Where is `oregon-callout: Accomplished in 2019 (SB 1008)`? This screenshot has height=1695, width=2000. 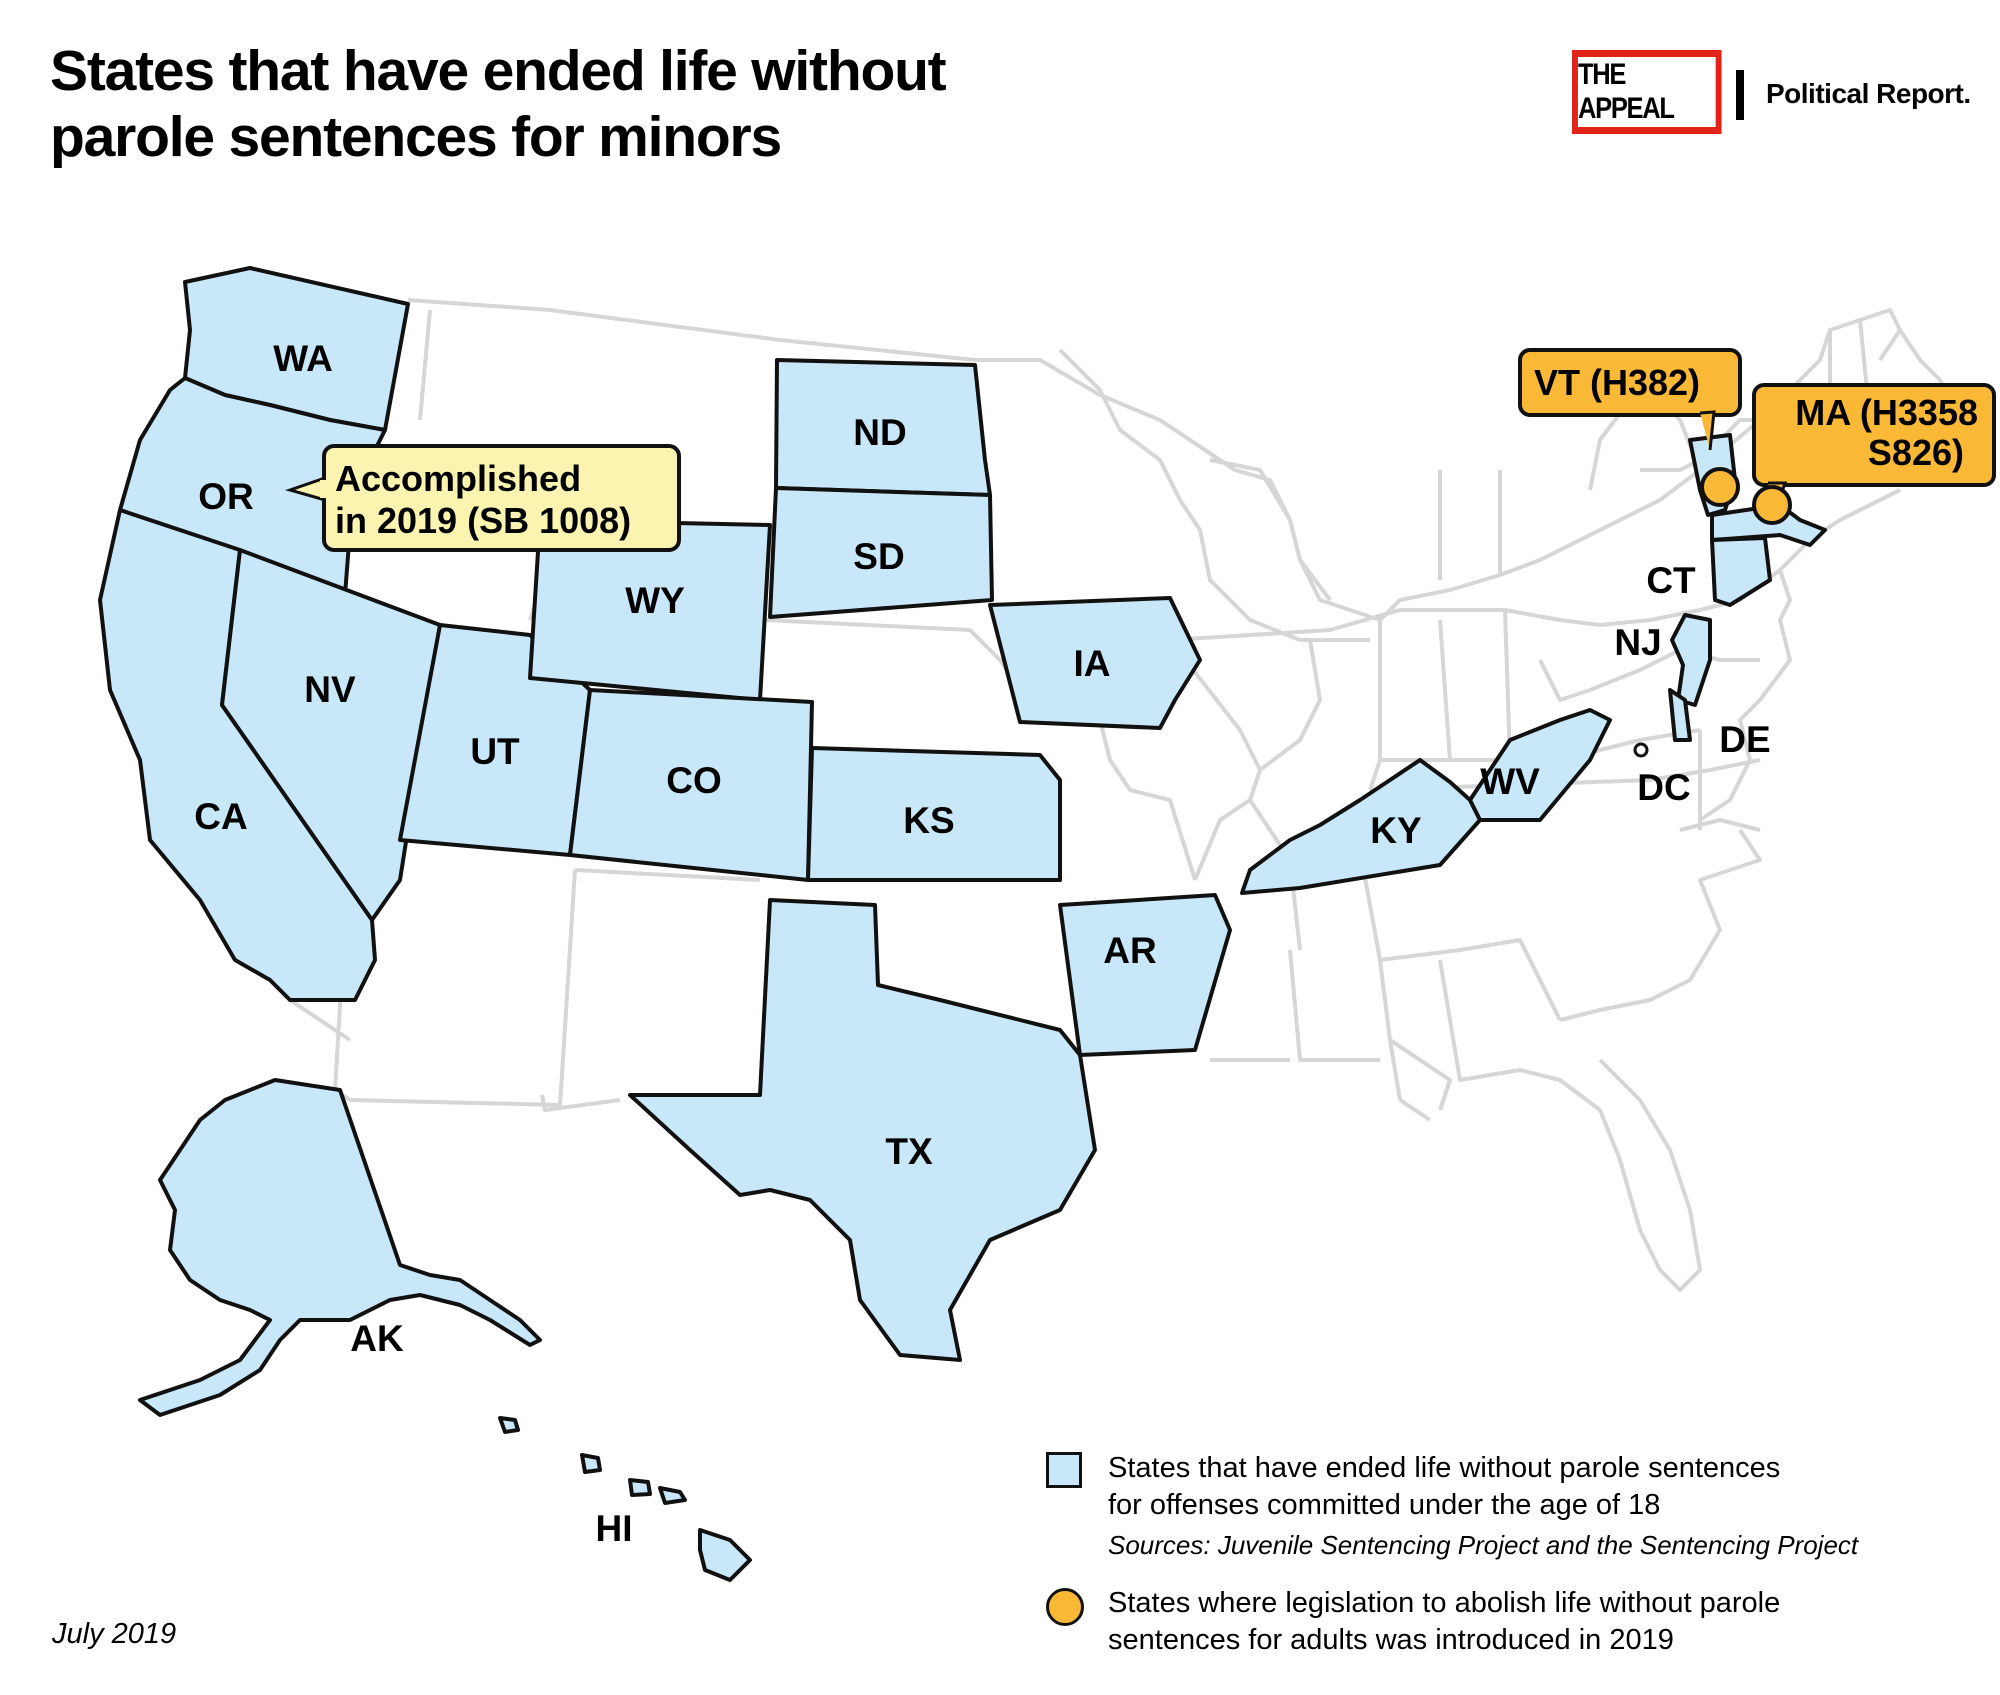
oregon-callout: Accomplished in 2019 (SB 1008) is located at coordinates (482, 498).